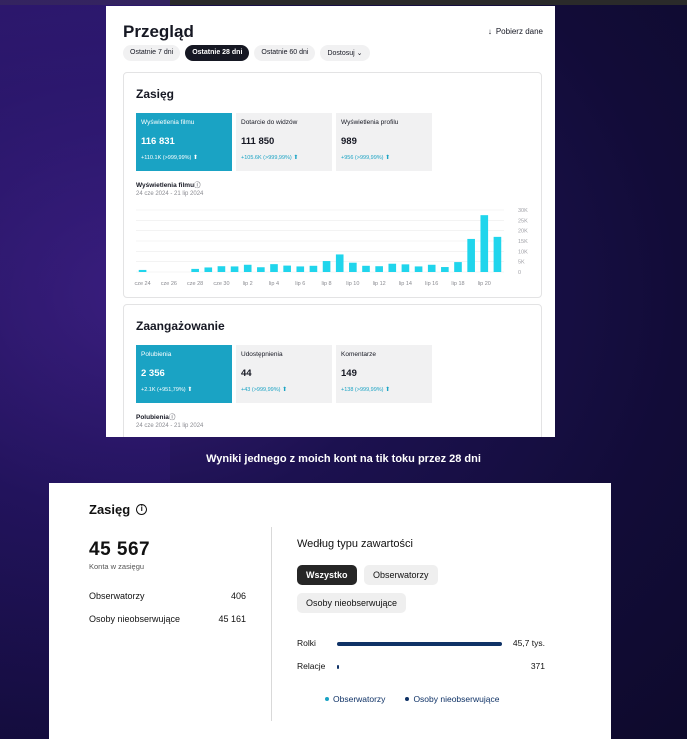 The image size is (687, 739). Describe the element at coordinates (523, 211) in the screenshot. I see `y-tick-label: 30K` at that location.